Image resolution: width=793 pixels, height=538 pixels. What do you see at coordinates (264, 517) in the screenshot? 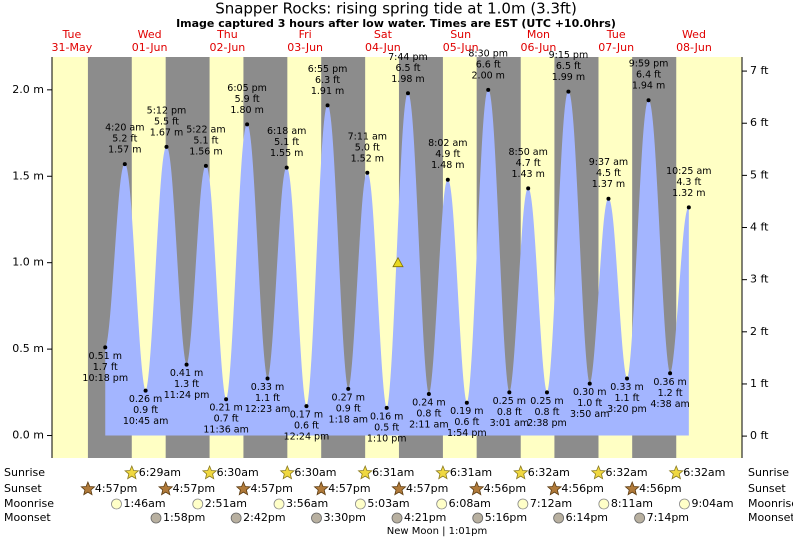
I see `moonset-time: 2:42pm` at bounding box center [264, 517].